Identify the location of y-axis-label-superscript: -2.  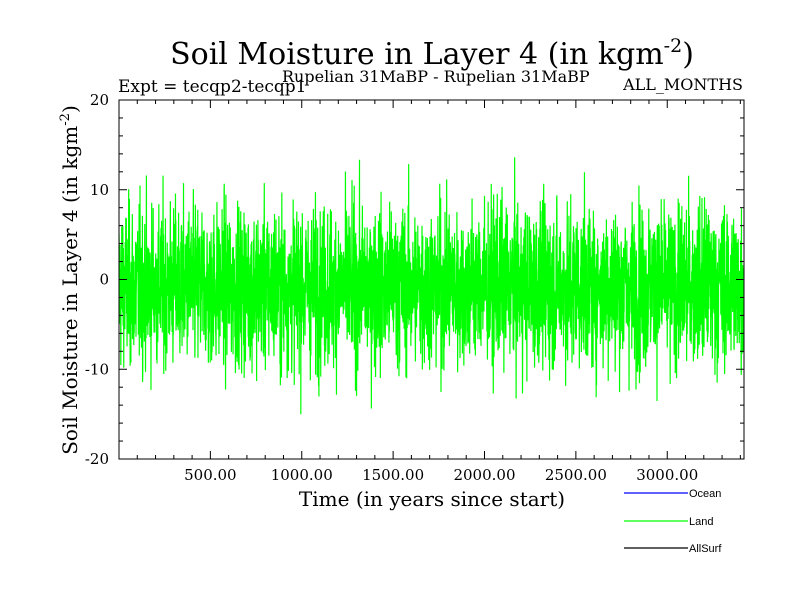
(65, 119).